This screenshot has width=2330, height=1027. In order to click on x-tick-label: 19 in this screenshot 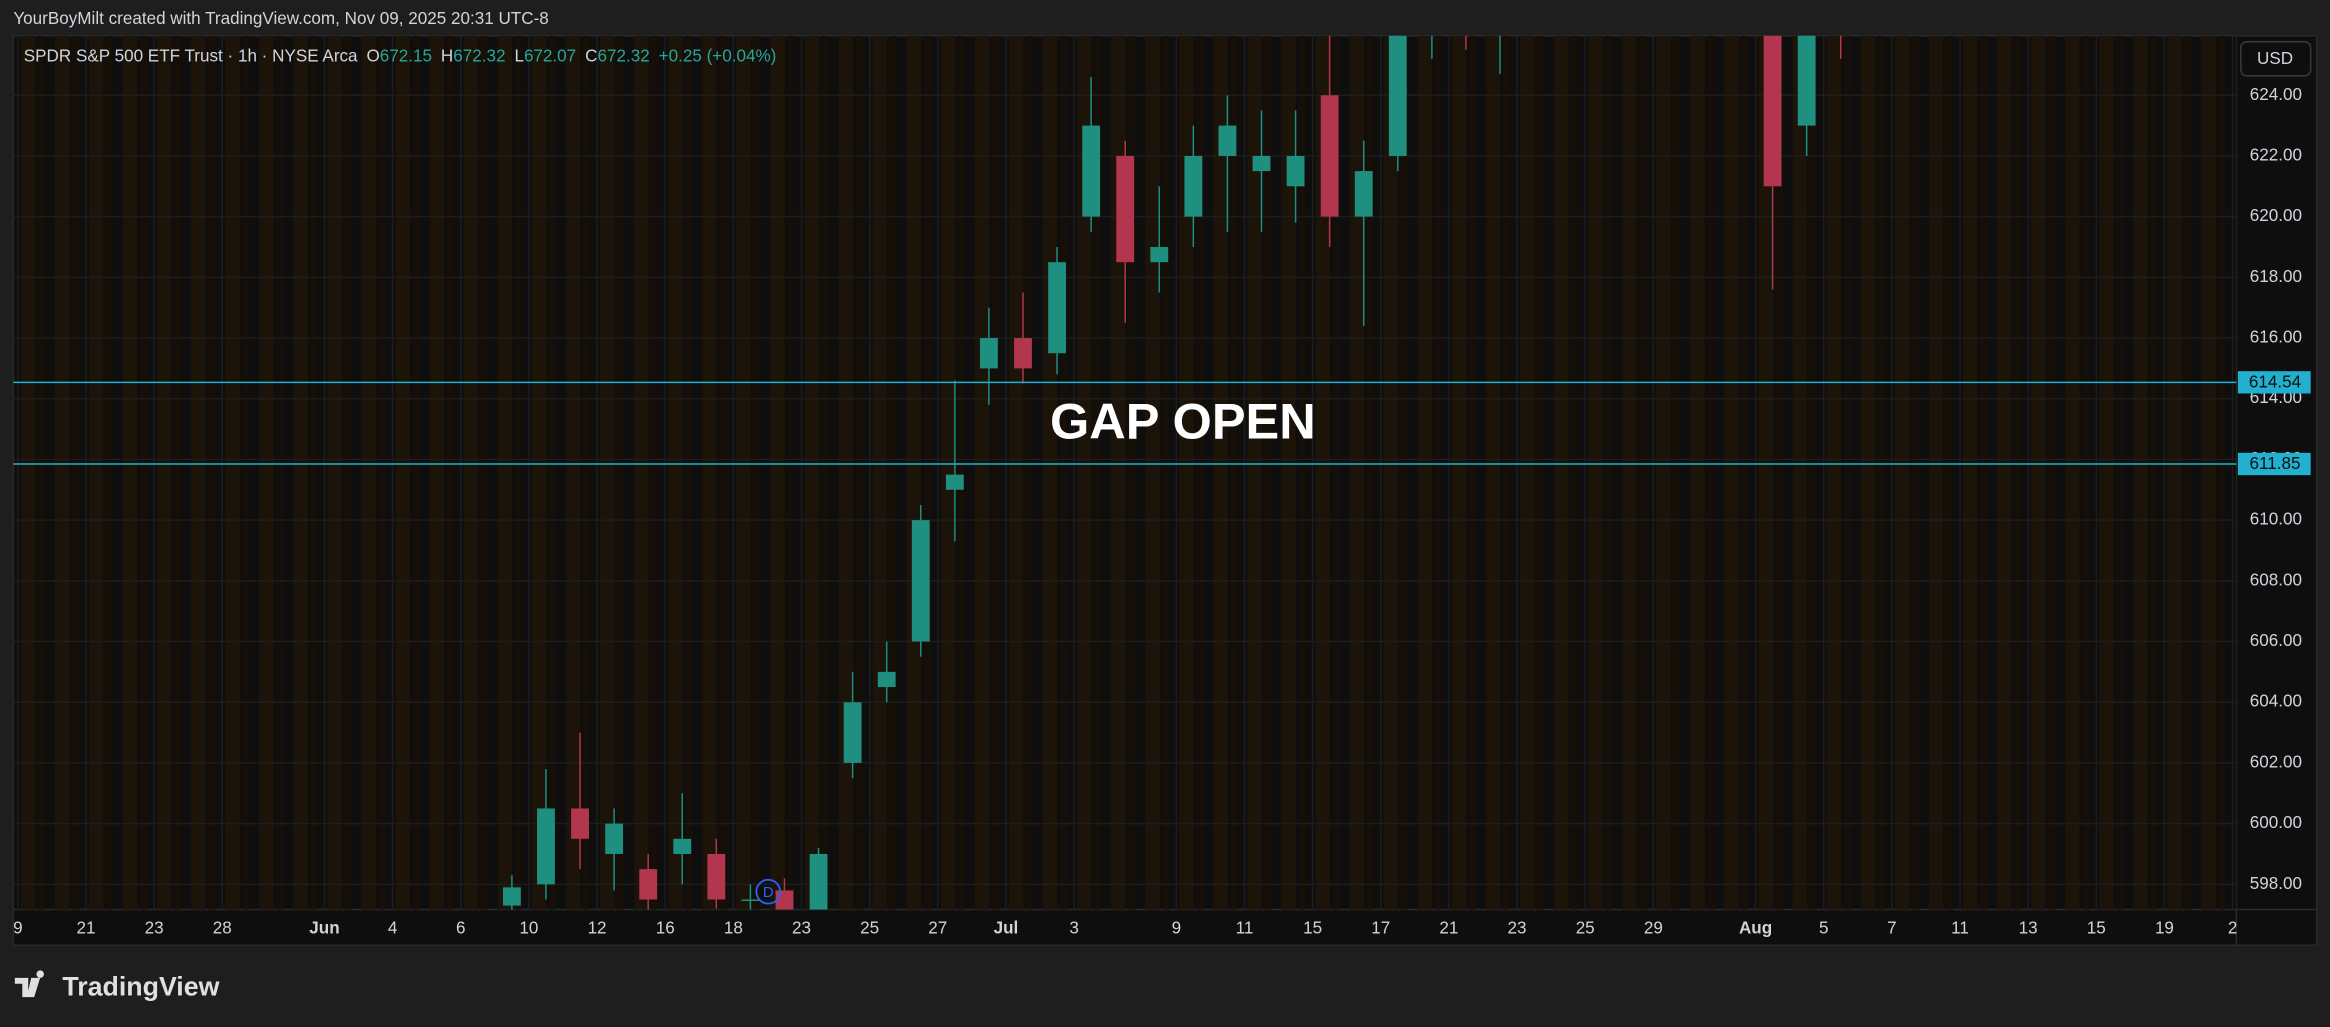, I will do `click(2164, 927)`.